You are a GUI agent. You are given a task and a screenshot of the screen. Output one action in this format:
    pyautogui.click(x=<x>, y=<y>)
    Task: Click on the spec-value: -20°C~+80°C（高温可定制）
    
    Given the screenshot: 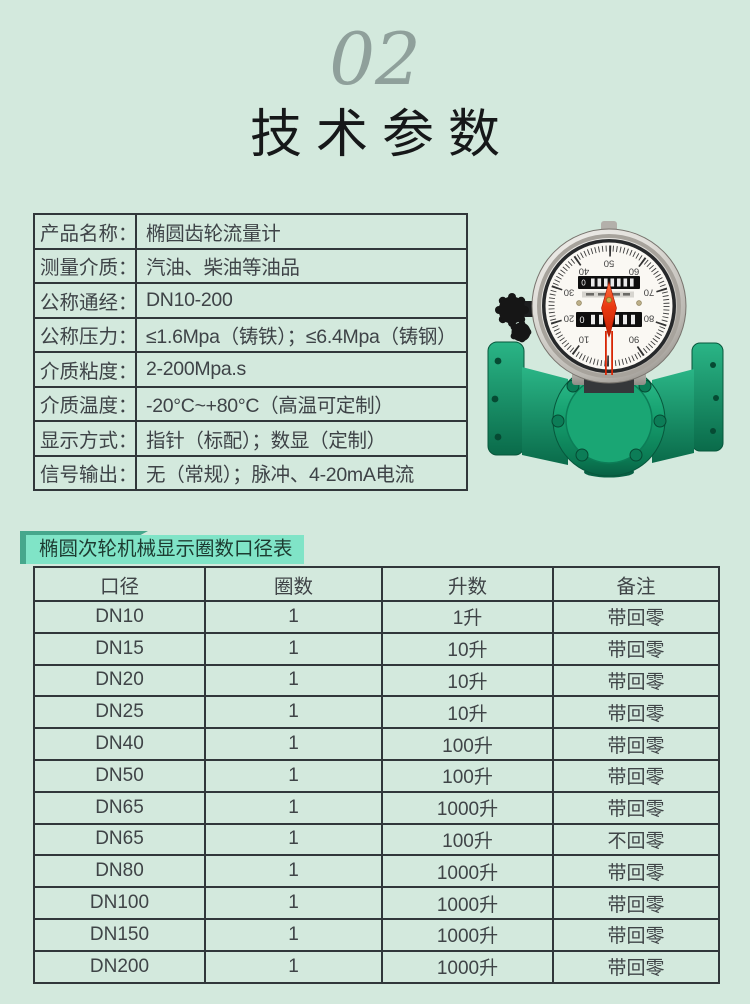 What is the action you would take?
    pyautogui.click(x=301, y=403)
    